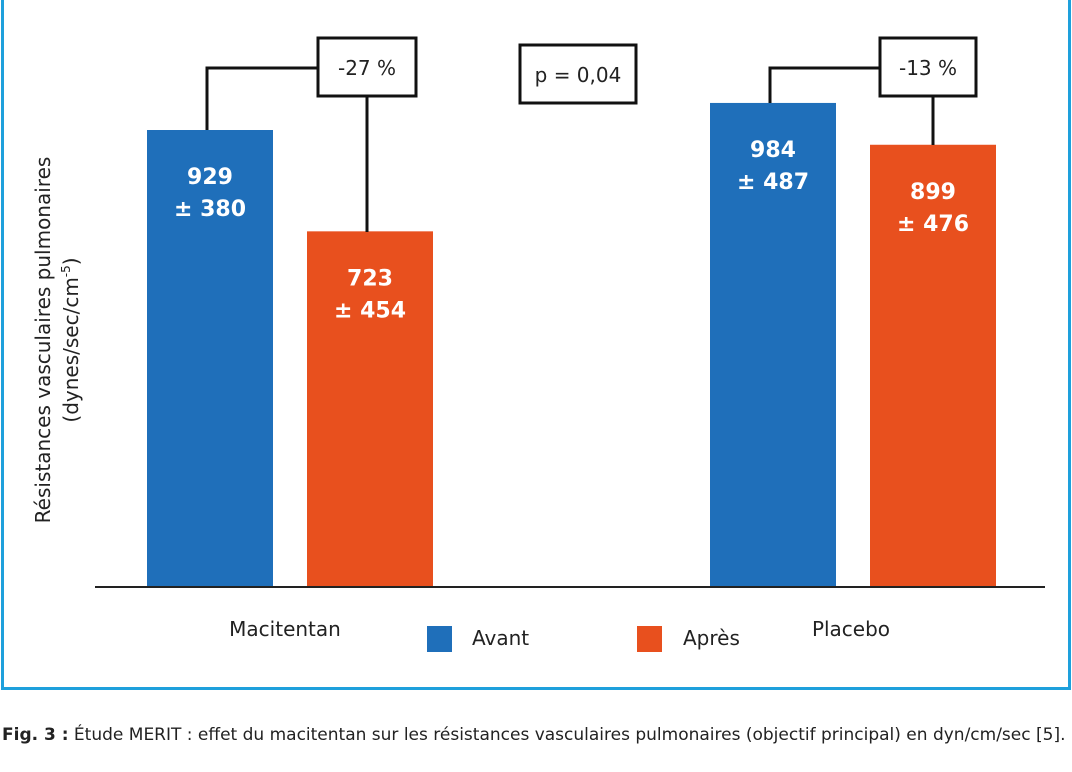 This screenshot has height=772, width=1072. What do you see at coordinates (824, 84) in the screenshot?
I see `bracket-placebo` at bounding box center [824, 84].